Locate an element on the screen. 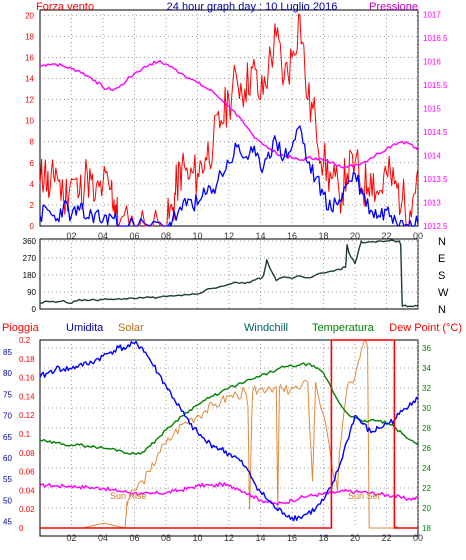 The height and width of the screenshot is (560, 466). y-tick-label: 20 is located at coordinates (29, 15).